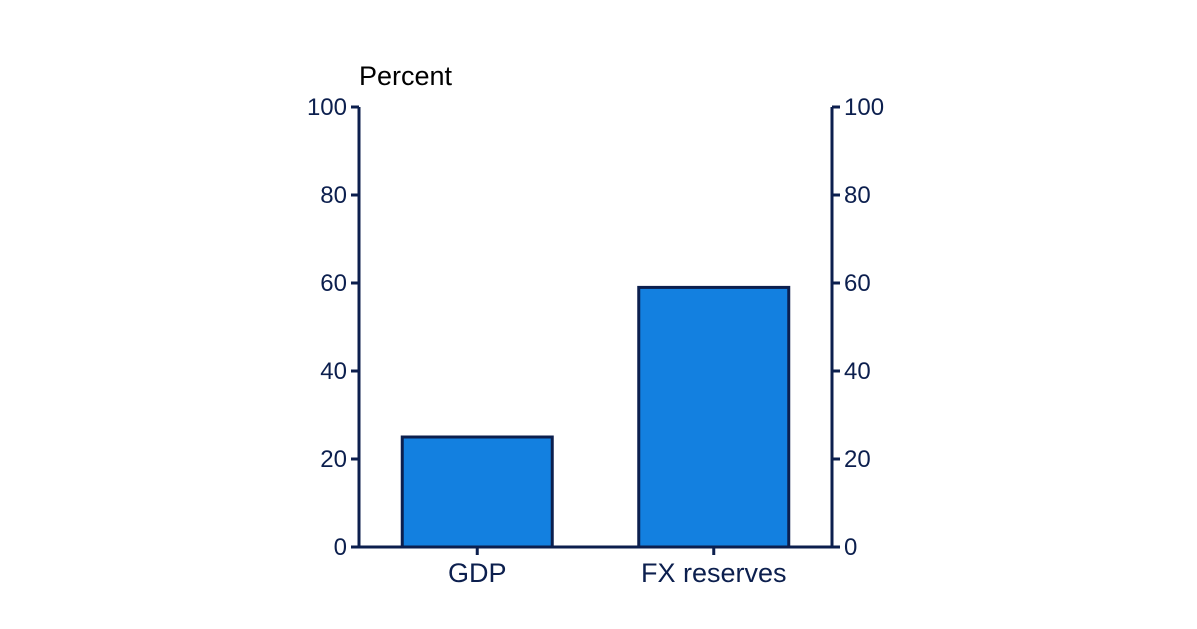 This screenshot has height=629, width=1197. Describe the element at coordinates (857, 371) in the screenshot. I see `right-y-tick-label: 40` at that location.